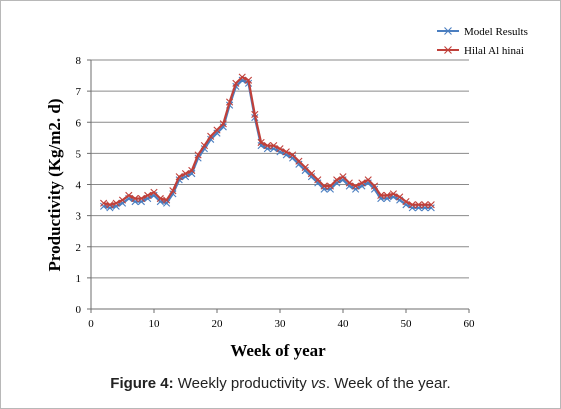 The image size is (561, 409). Describe the element at coordinates (388, 383) in the screenshot. I see `caption-text-2: . Week of the year.` at that location.